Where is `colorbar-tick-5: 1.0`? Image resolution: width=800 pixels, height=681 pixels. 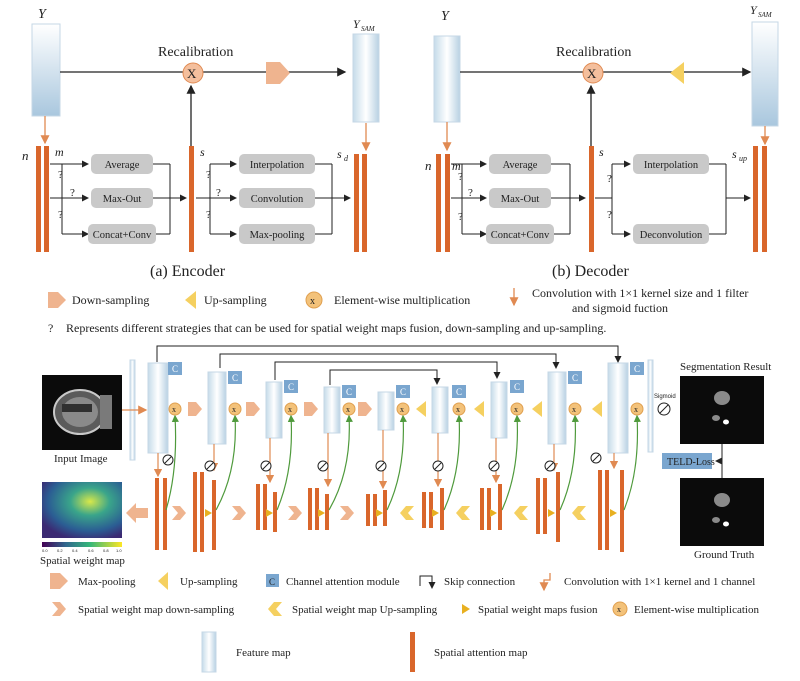 colorbar-tick-5: 1.0 is located at coordinates (119, 550).